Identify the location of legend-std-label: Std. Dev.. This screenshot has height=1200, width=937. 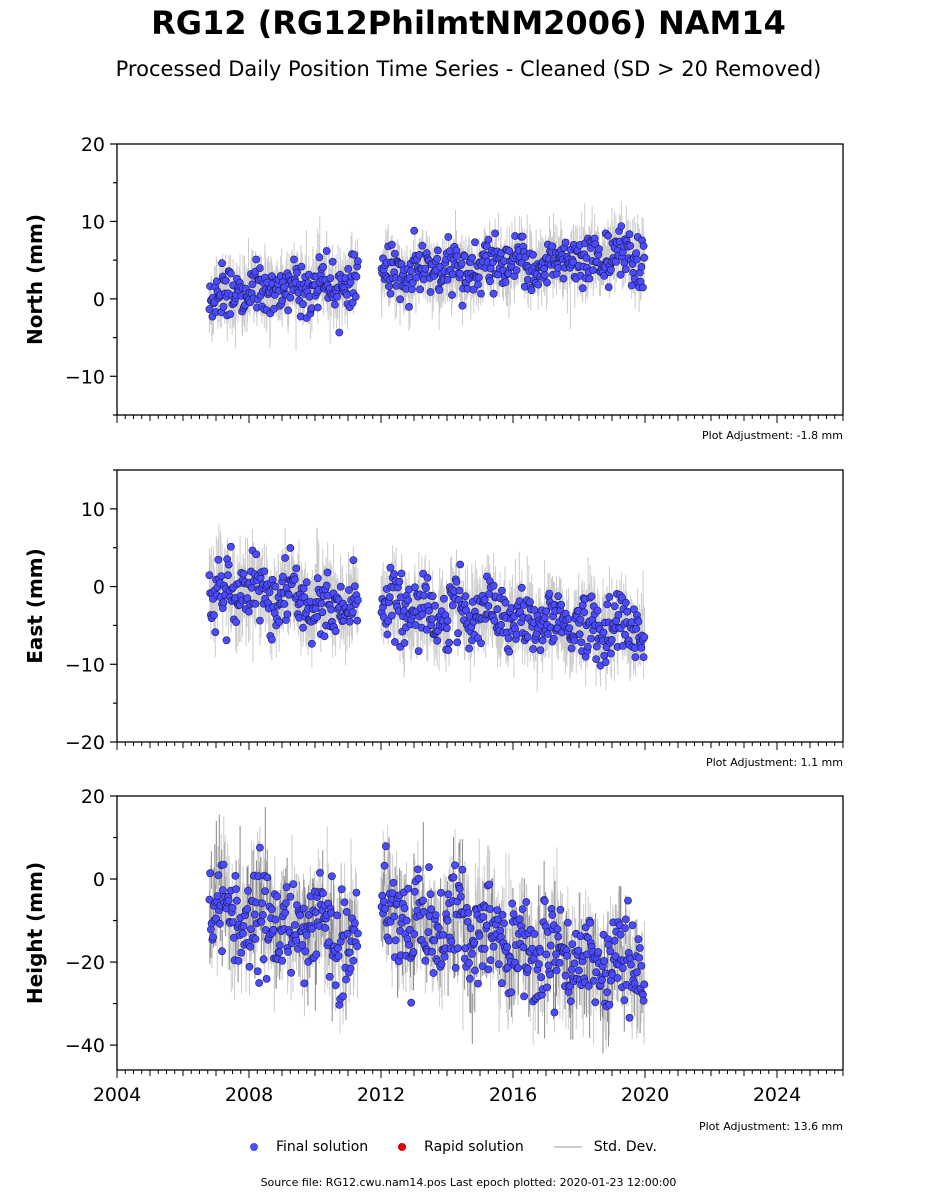
(625, 1147).